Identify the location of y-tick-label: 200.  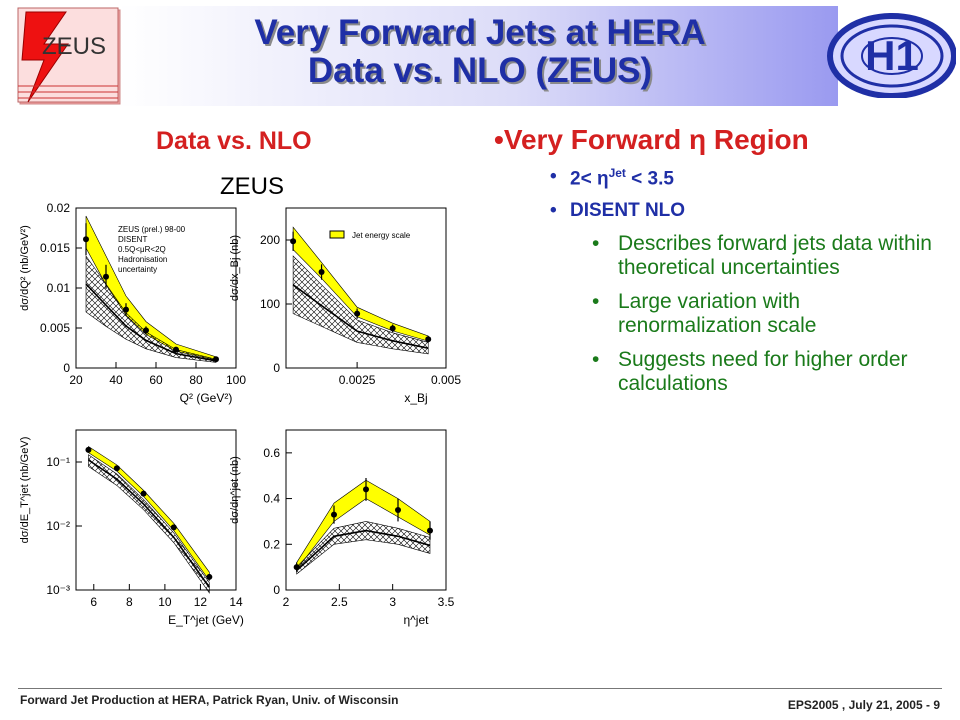
(270, 240).